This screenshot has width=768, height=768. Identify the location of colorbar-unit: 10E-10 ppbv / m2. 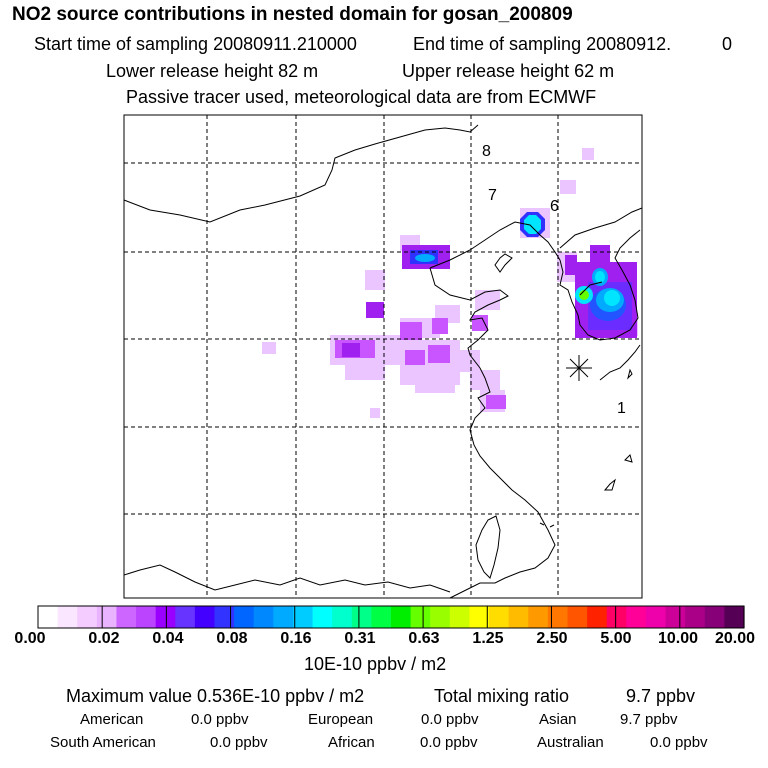
(375, 664).